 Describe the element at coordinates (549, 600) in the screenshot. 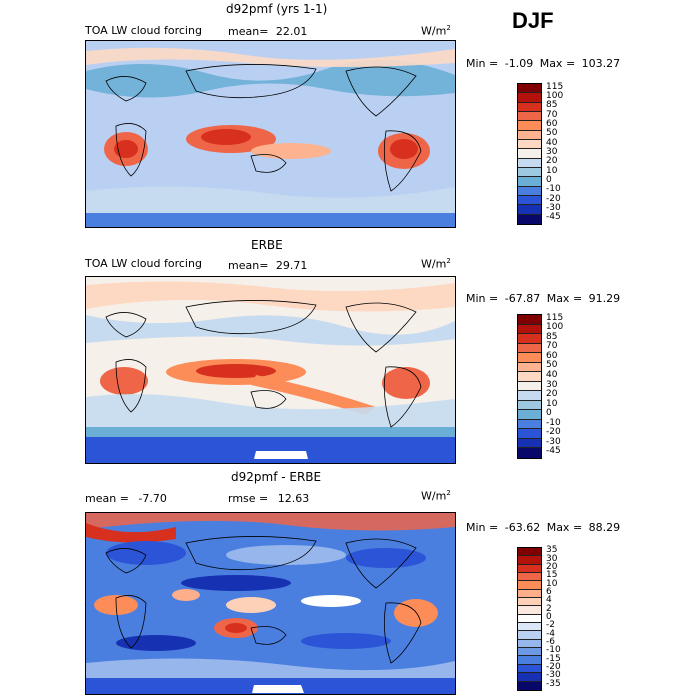

I see `colorbar-tick-label: 4` at that location.